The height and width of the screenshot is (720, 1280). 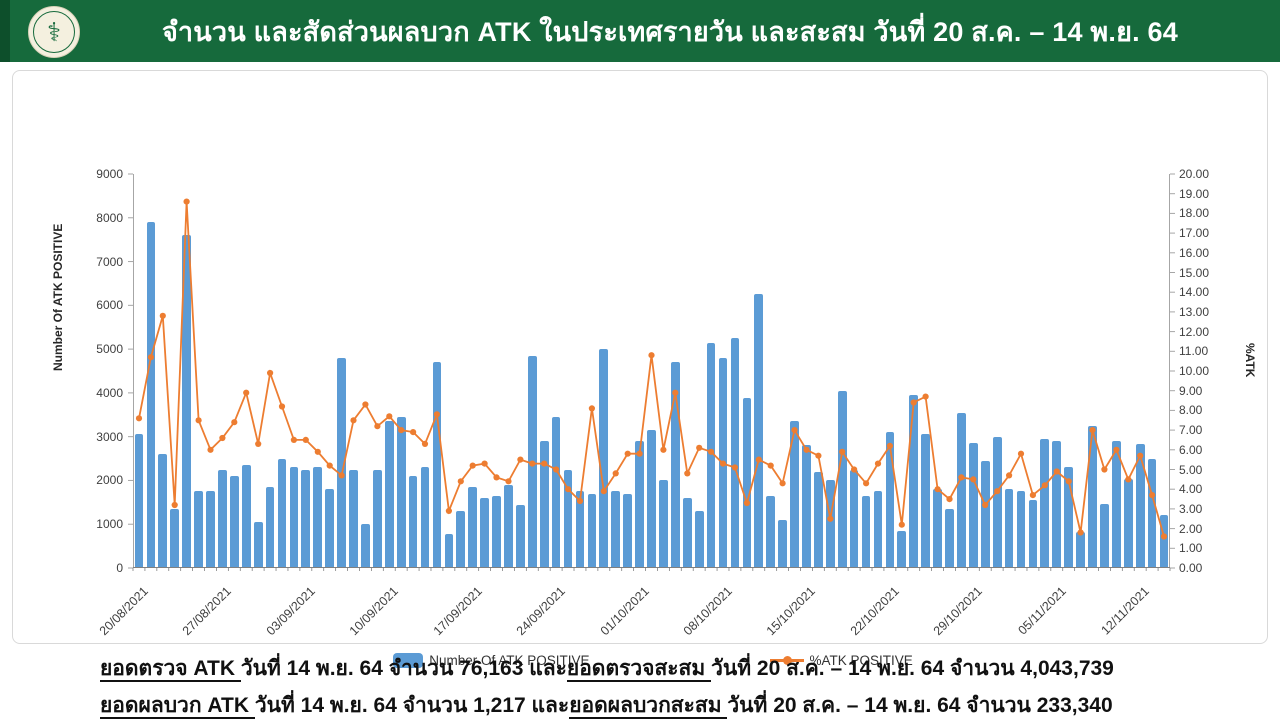 I want to click on right-axis-tick-label: 1.00, so click(x=1191, y=548).